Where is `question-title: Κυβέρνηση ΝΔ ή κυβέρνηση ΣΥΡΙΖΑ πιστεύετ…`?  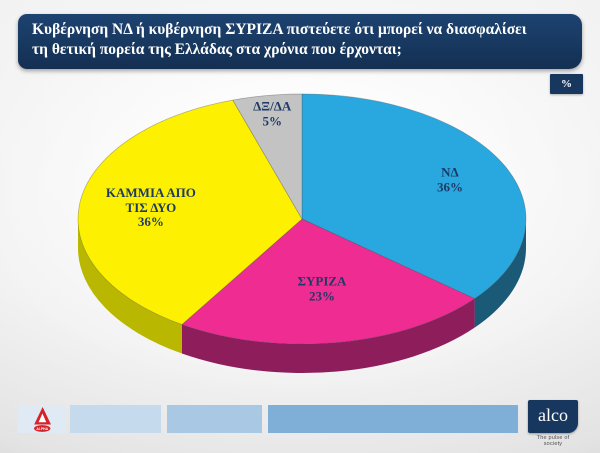
question-title: Κυβέρνηση ΝΔ ή κυβέρνηση ΣΥΡΙΖΑ πιστεύετ… is located at coordinates (300, 41).